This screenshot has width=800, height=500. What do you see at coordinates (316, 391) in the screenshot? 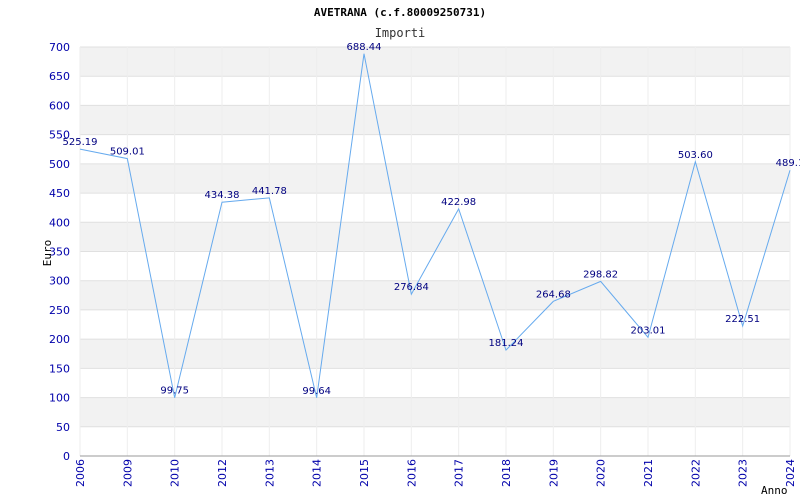
I see `data-label: 99.64` at bounding box center [316, 391].